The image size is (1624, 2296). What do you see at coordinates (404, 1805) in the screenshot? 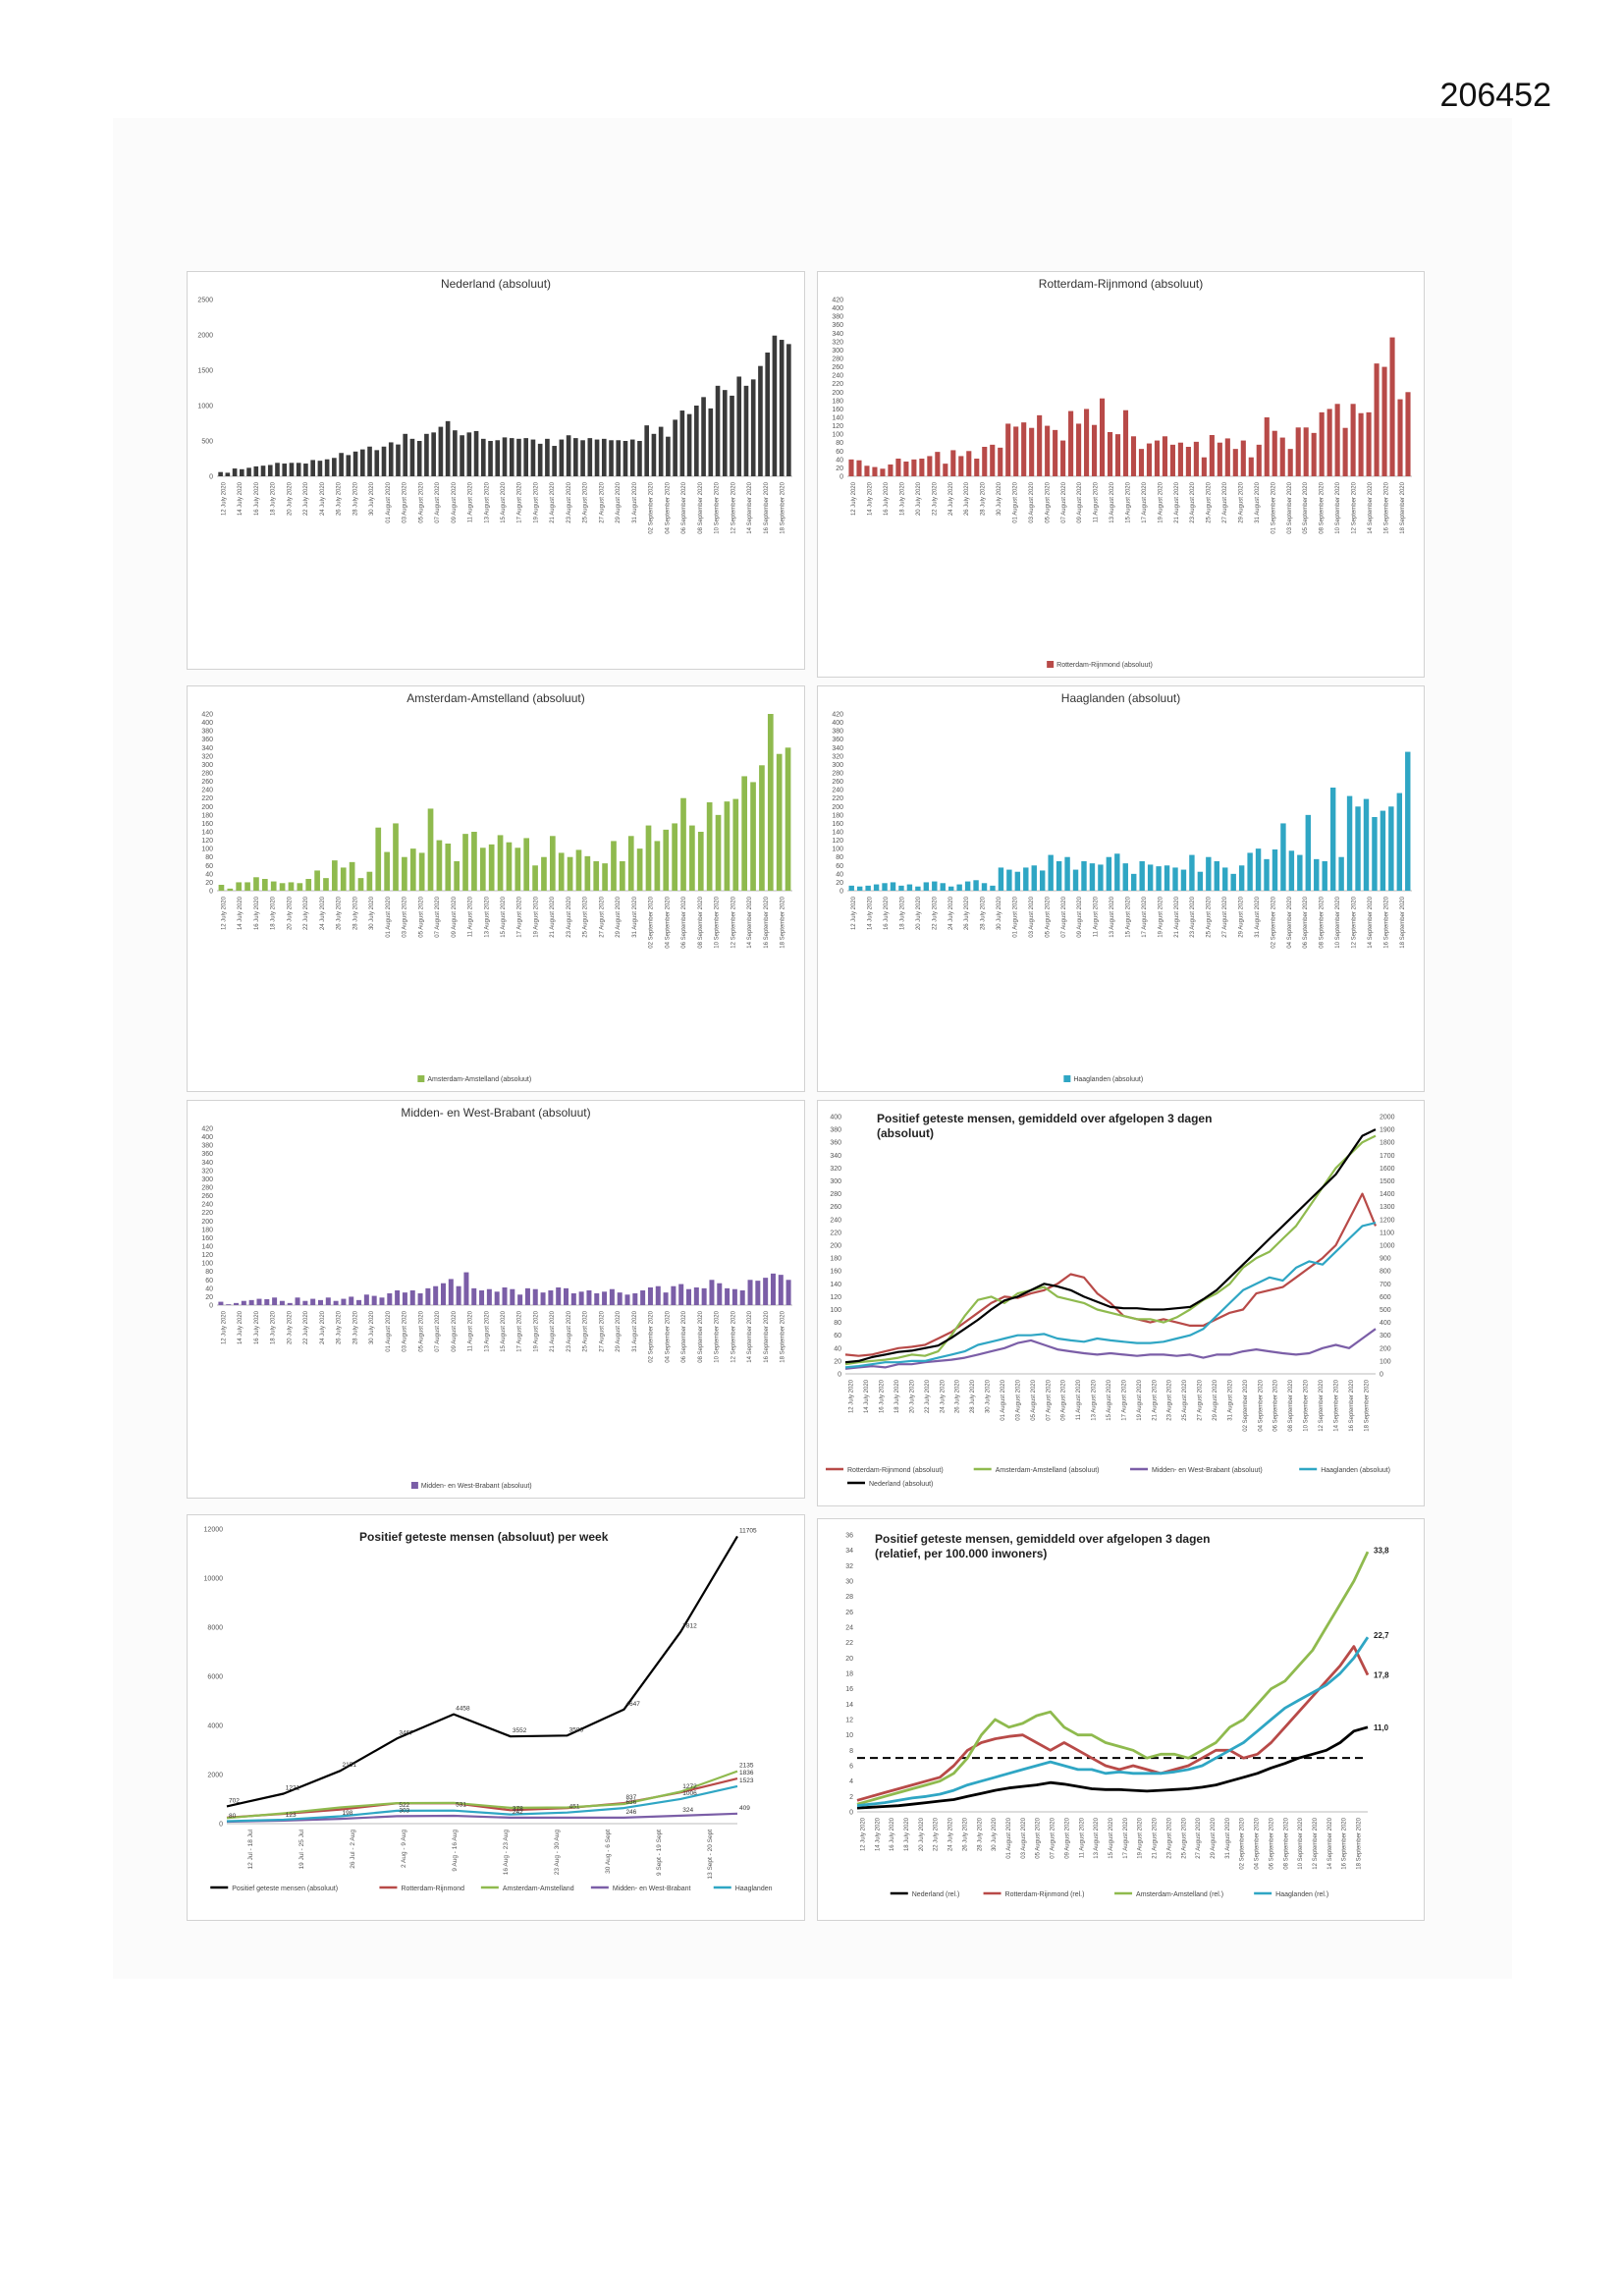
I see `data-label: 522` at bounding box center [404, 1805].